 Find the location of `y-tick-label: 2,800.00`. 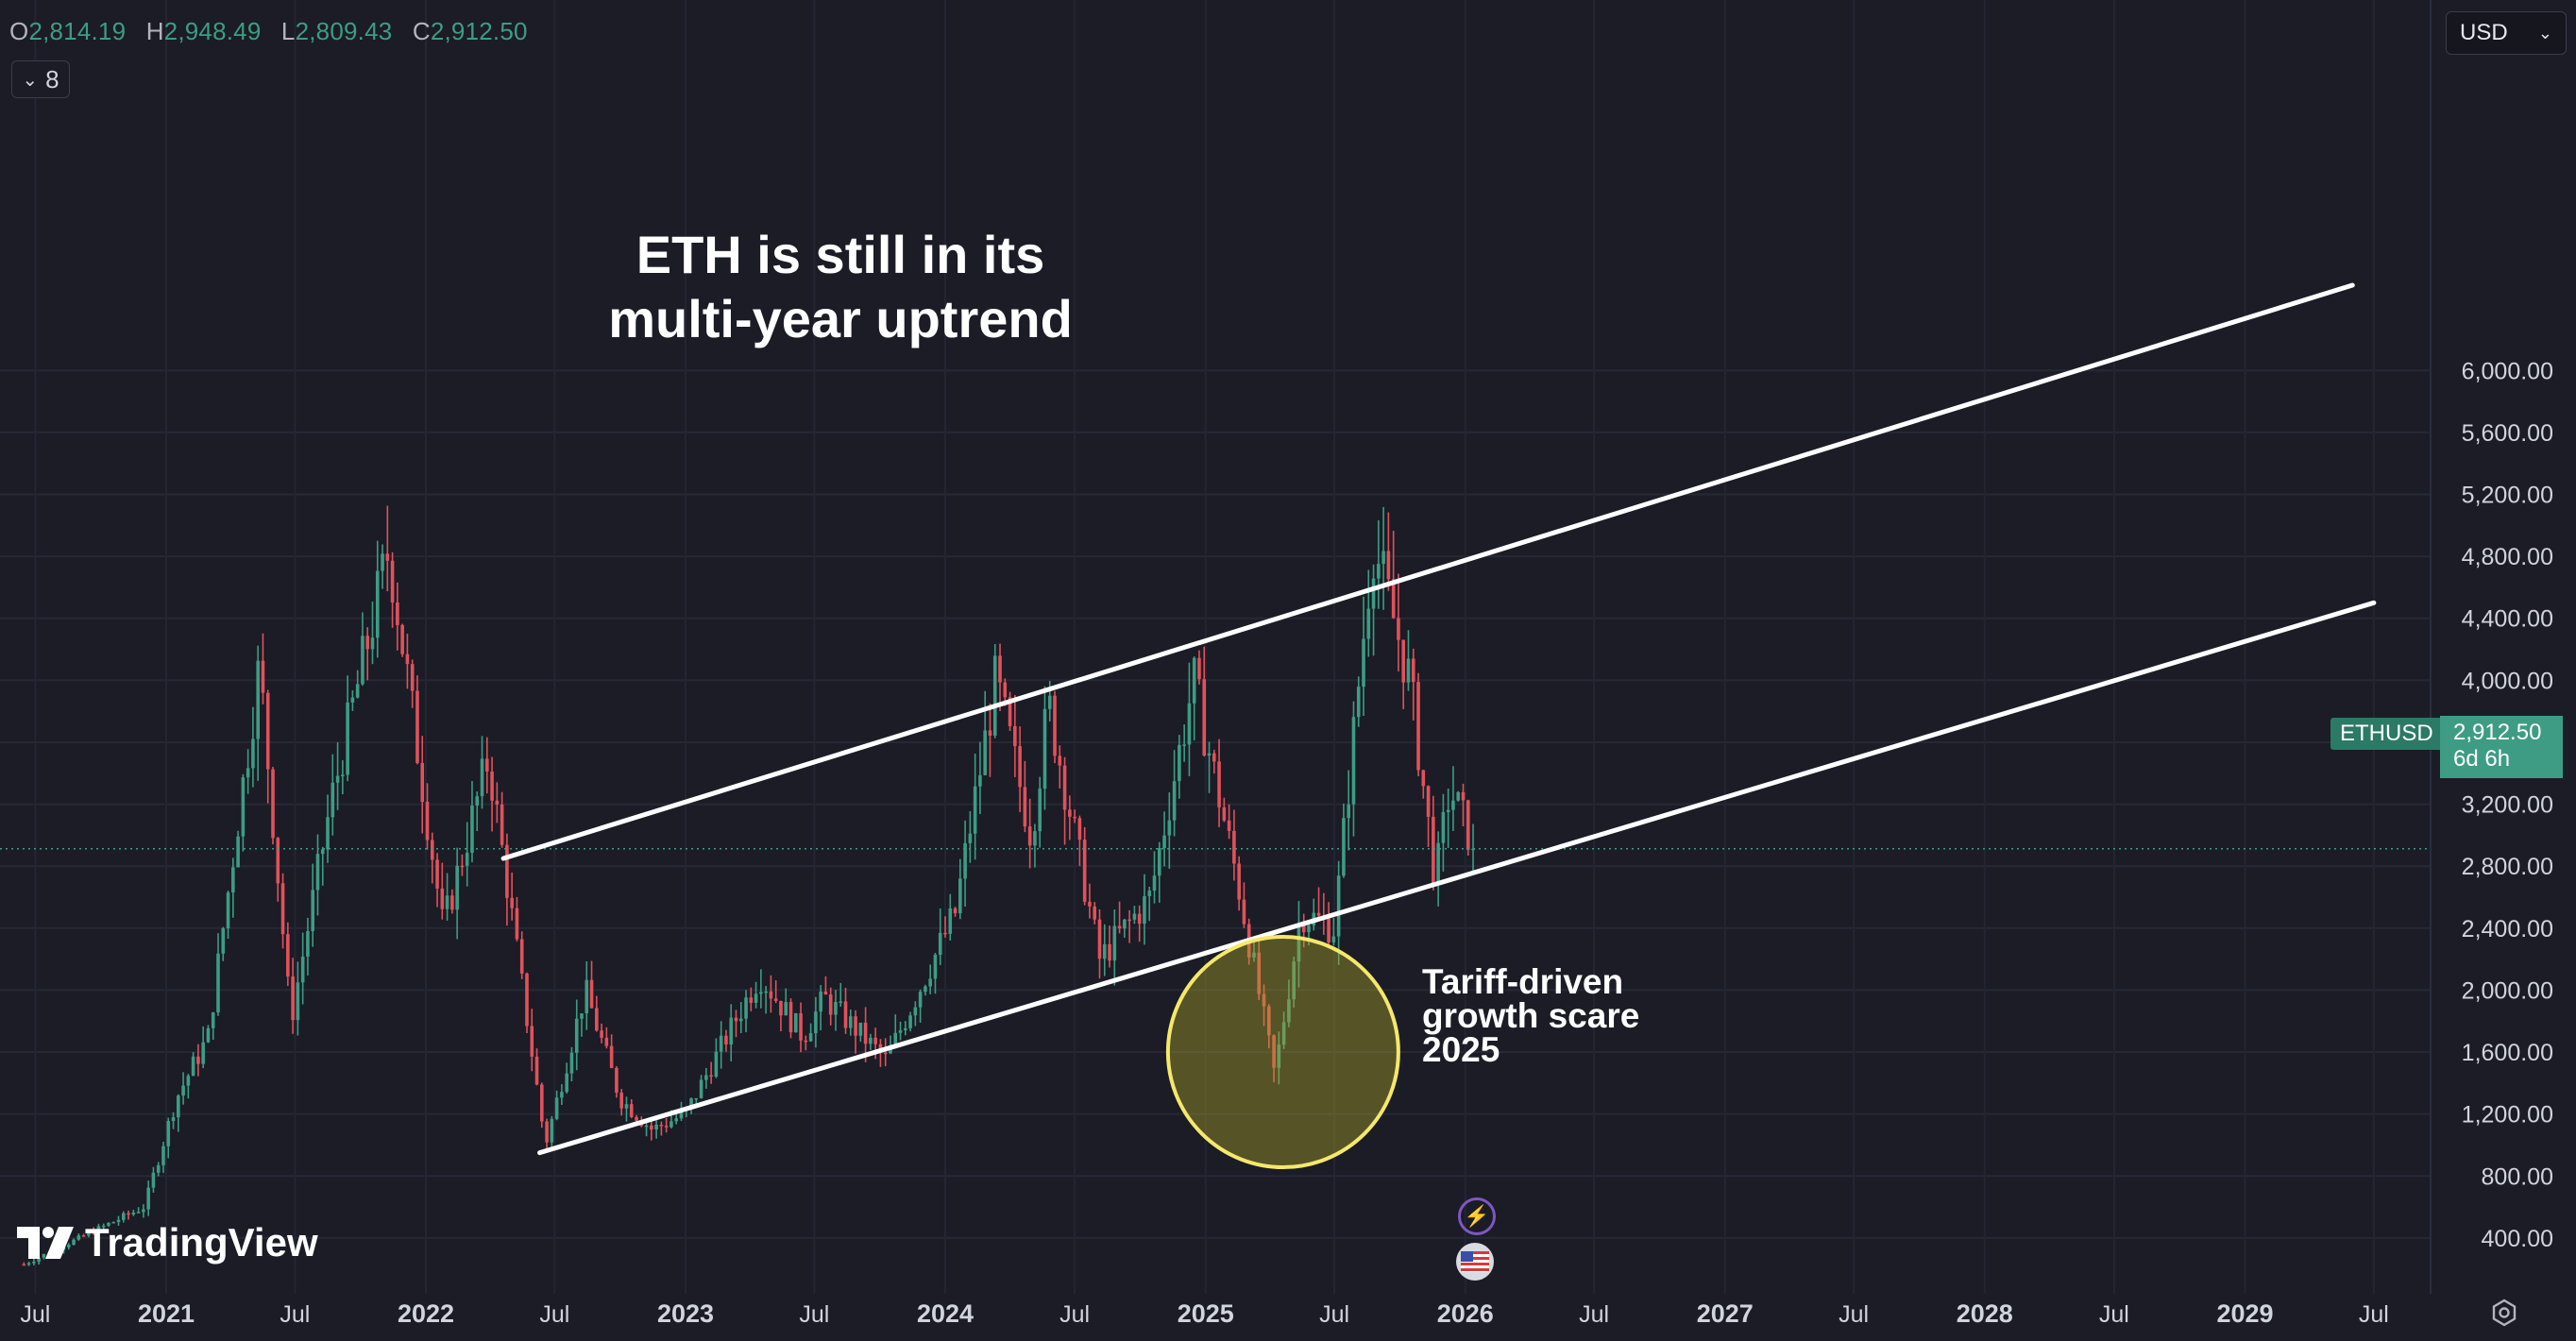

y-tick-label: 2,800.00 is located at coordinates (2507, 867).